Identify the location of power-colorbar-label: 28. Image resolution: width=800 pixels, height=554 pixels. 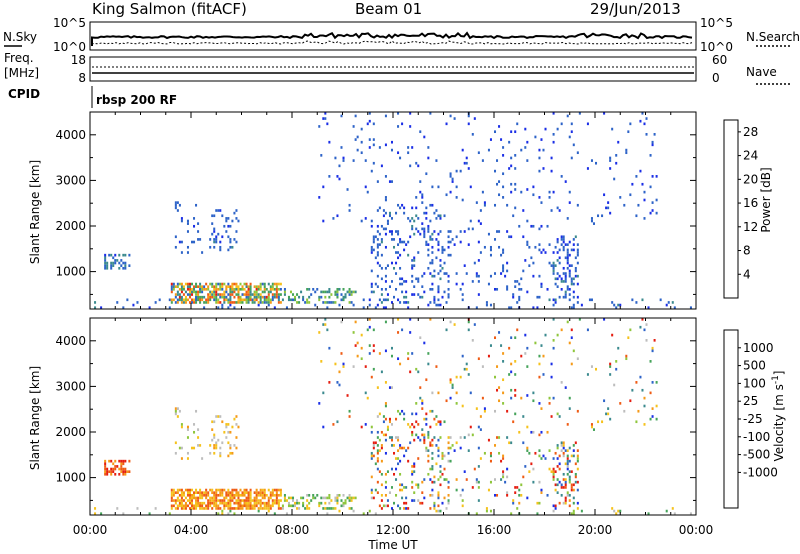
(750, 132).